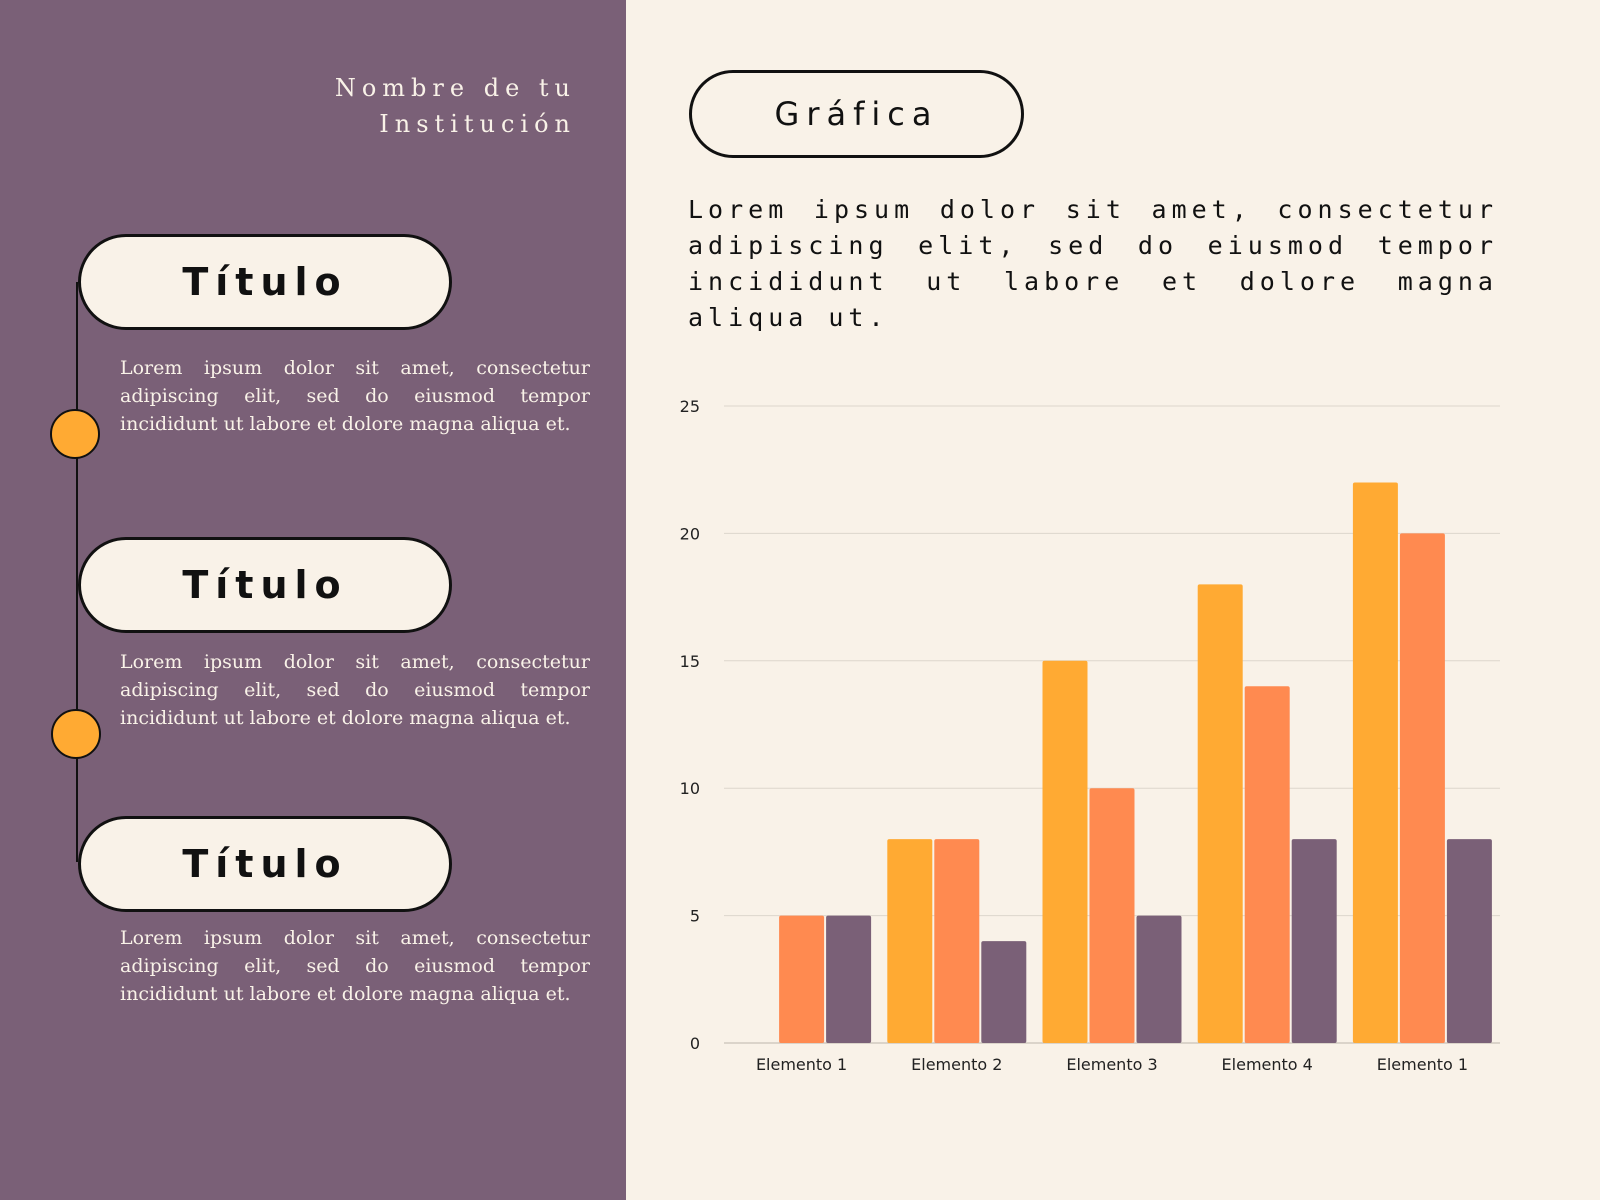  Describe the element at coordinates (265, 282) in the screenshot. I see `timeline-title-1: Título` at that location.